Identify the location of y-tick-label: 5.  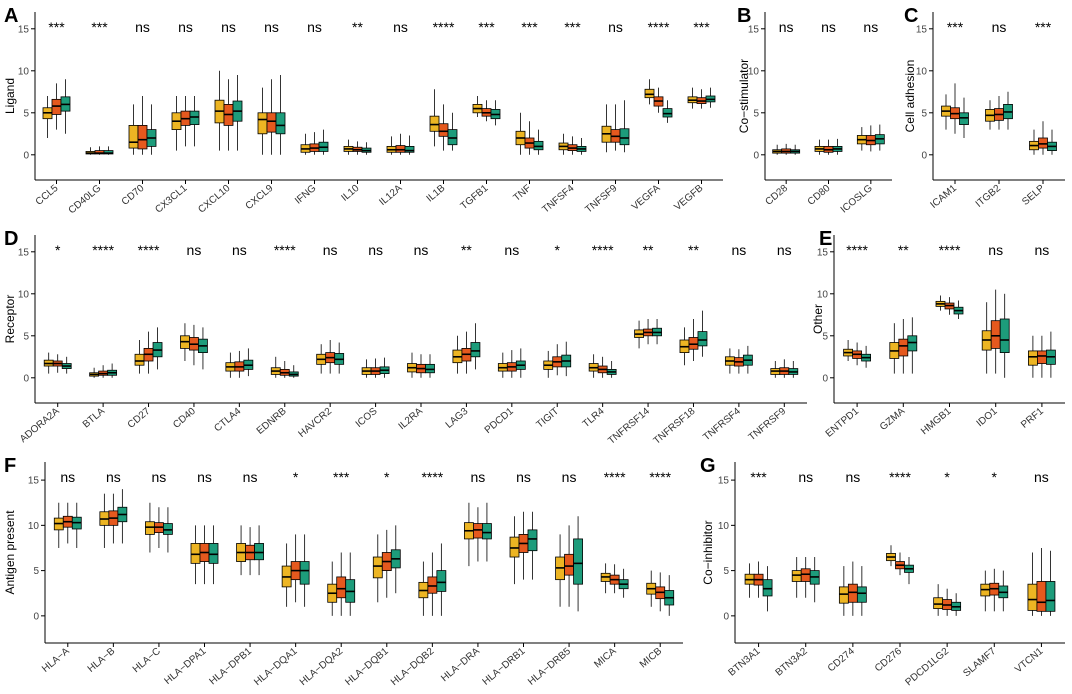
(924, 113).